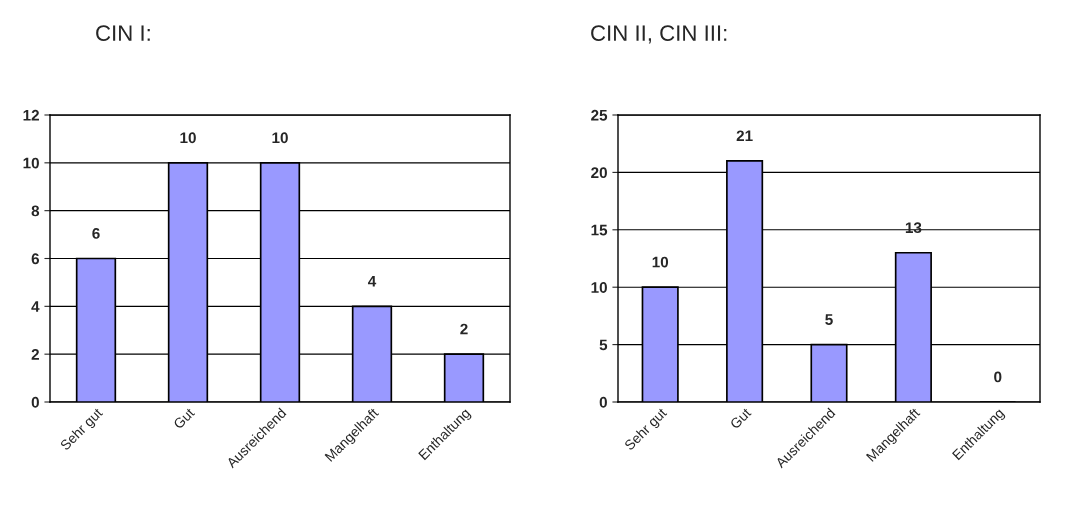  What do you see at coordinates (96, 233) in the screenshot?
I see `data-label: 6` at bounding box center [96, 233].